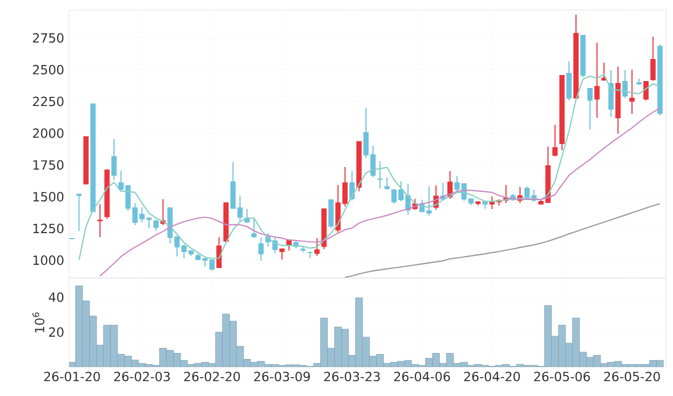 The height and width of the screenshot is (396, 673). Describe the element at coordinates (48, 69) in the screenshot. I see `y-tick-label: 2500` at that location.